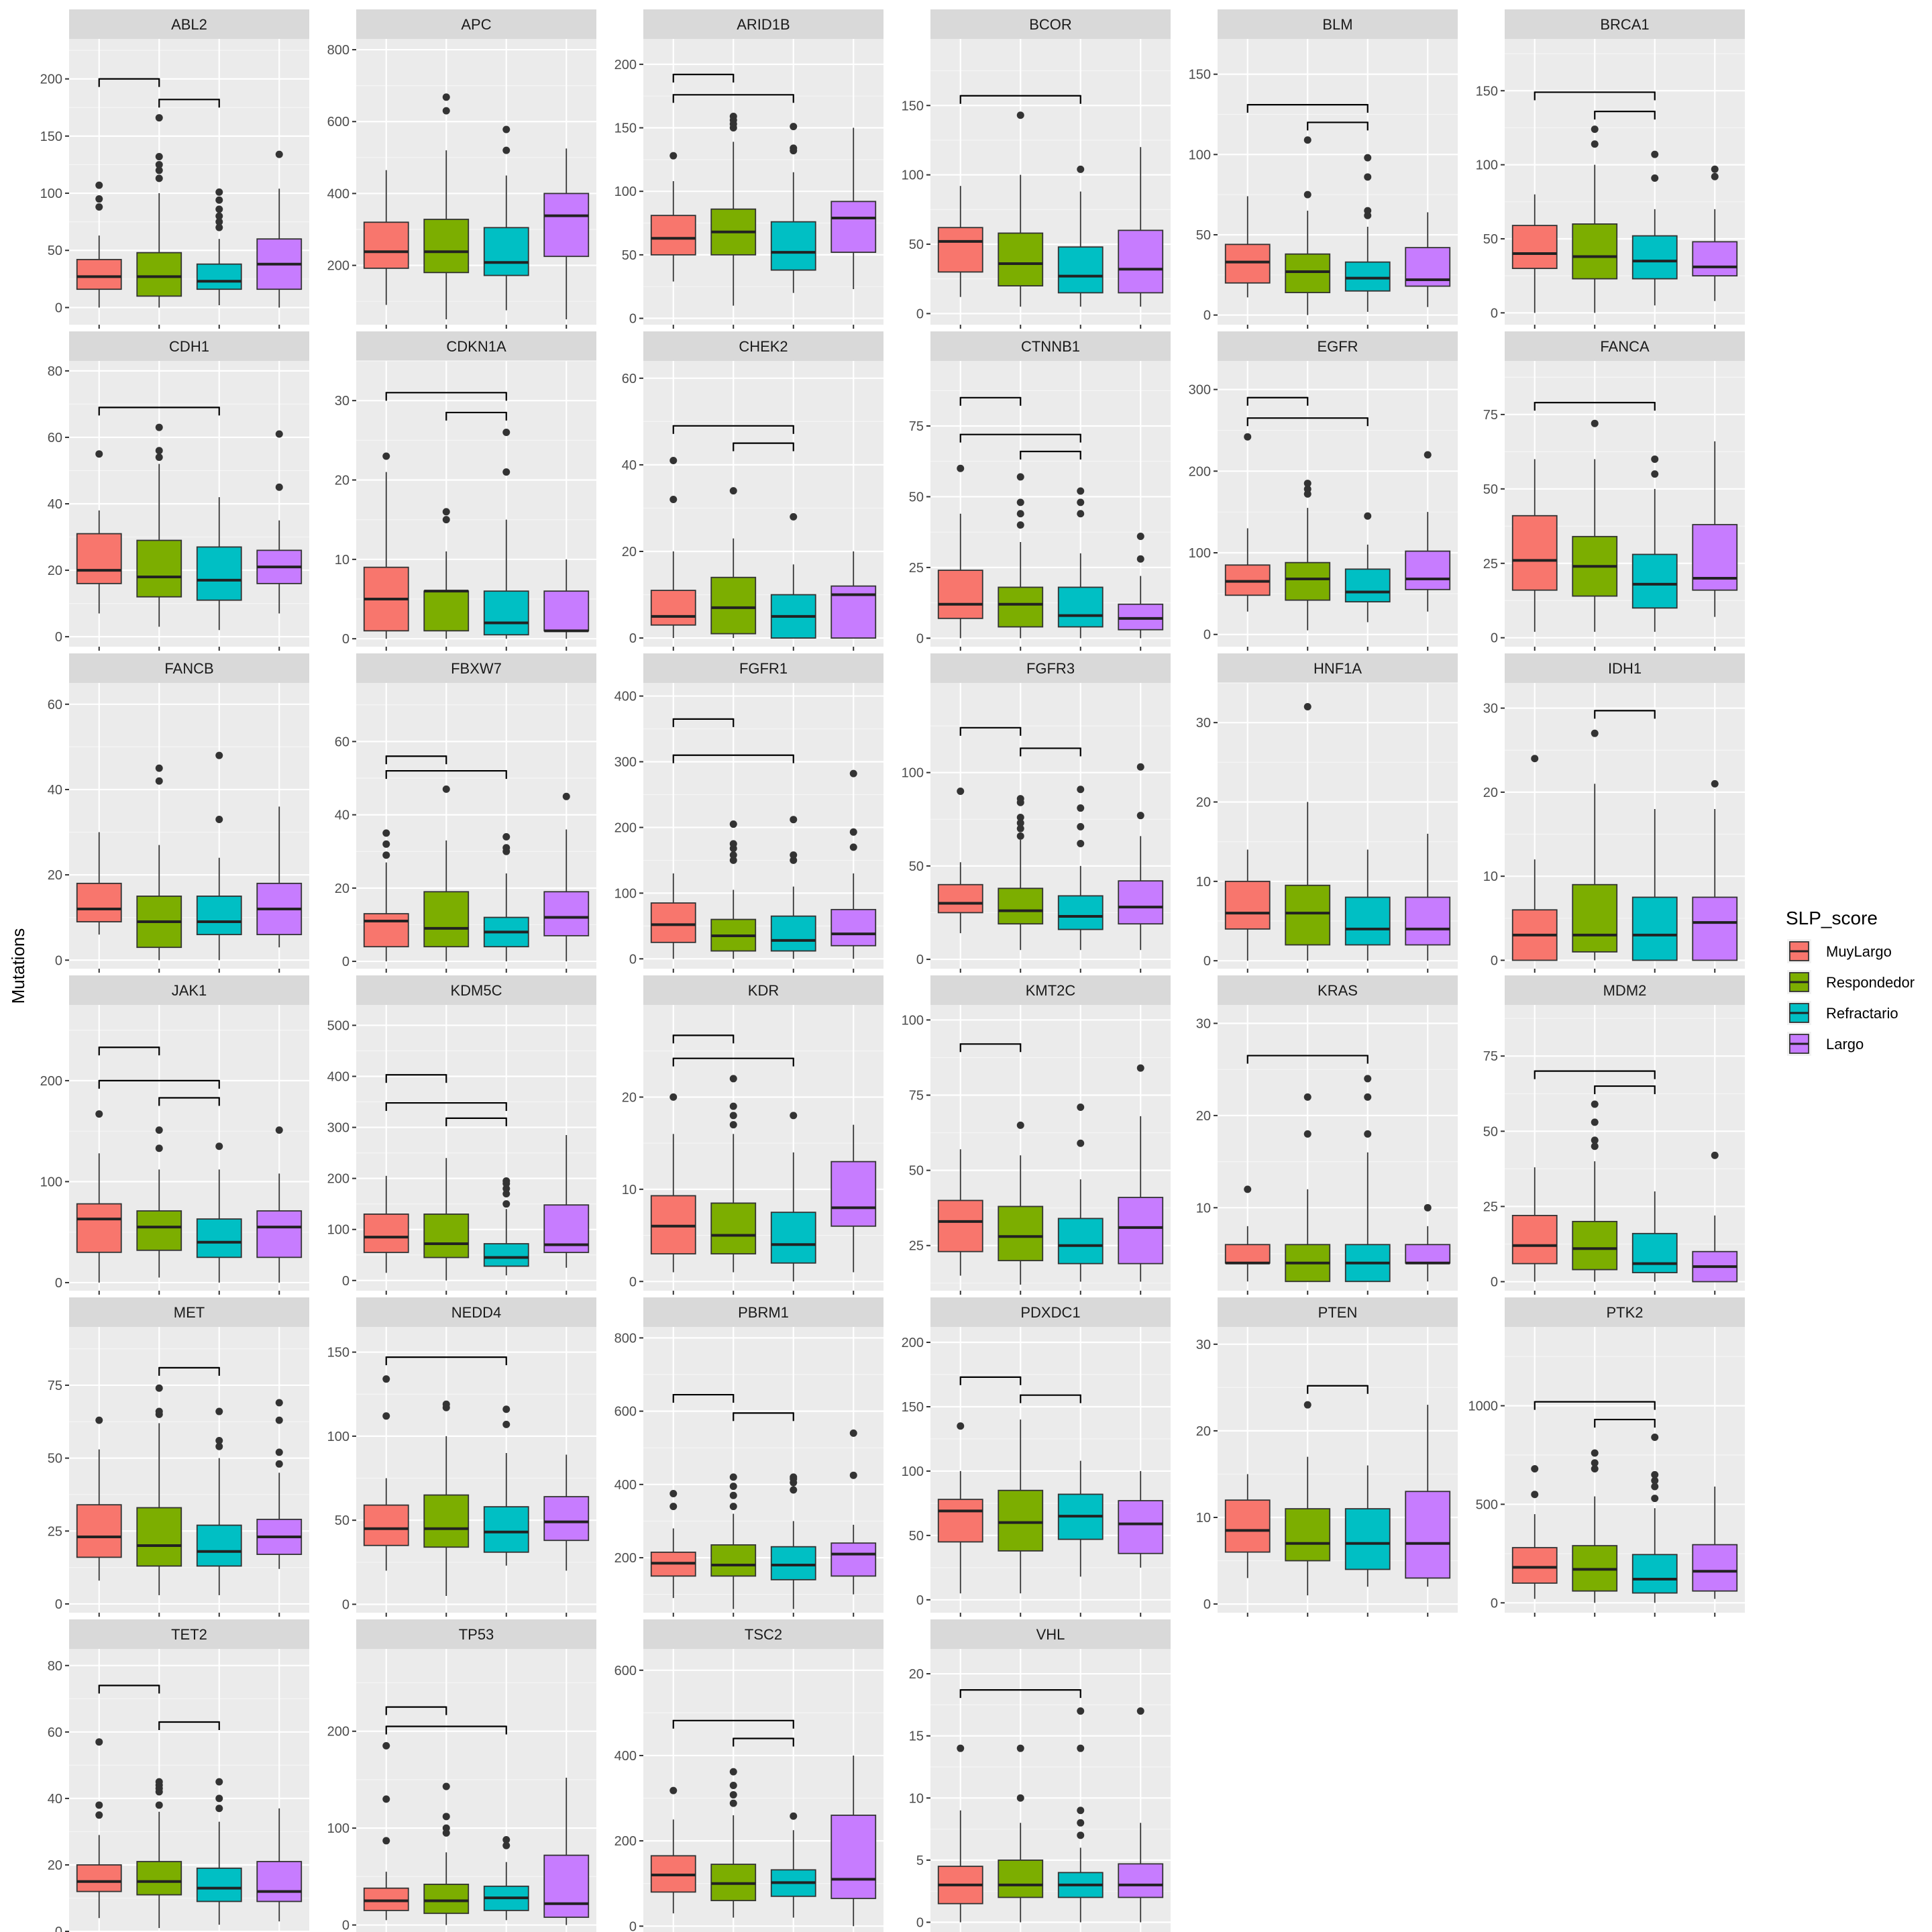  I want to click on y-axis-title: Mutations, so click(18, 966).